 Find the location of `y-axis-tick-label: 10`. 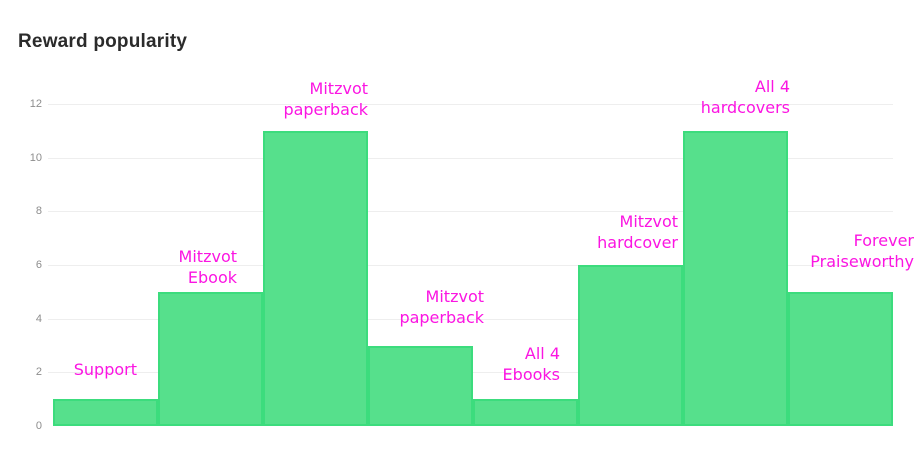

y-axis-tick-label: 10 is located at coordinates (35, 158).